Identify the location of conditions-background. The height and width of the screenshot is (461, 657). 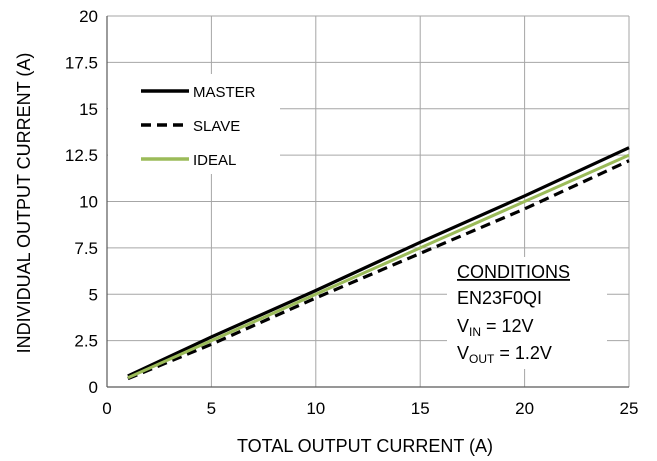
(527, 313).